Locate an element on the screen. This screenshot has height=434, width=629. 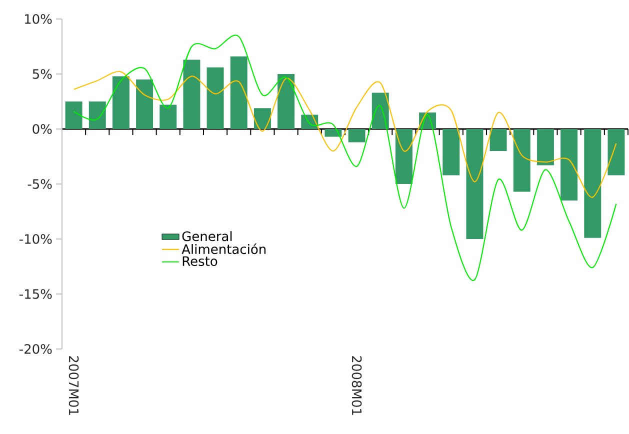
legend-label: Alimentación is located at coordinates (224, 248).